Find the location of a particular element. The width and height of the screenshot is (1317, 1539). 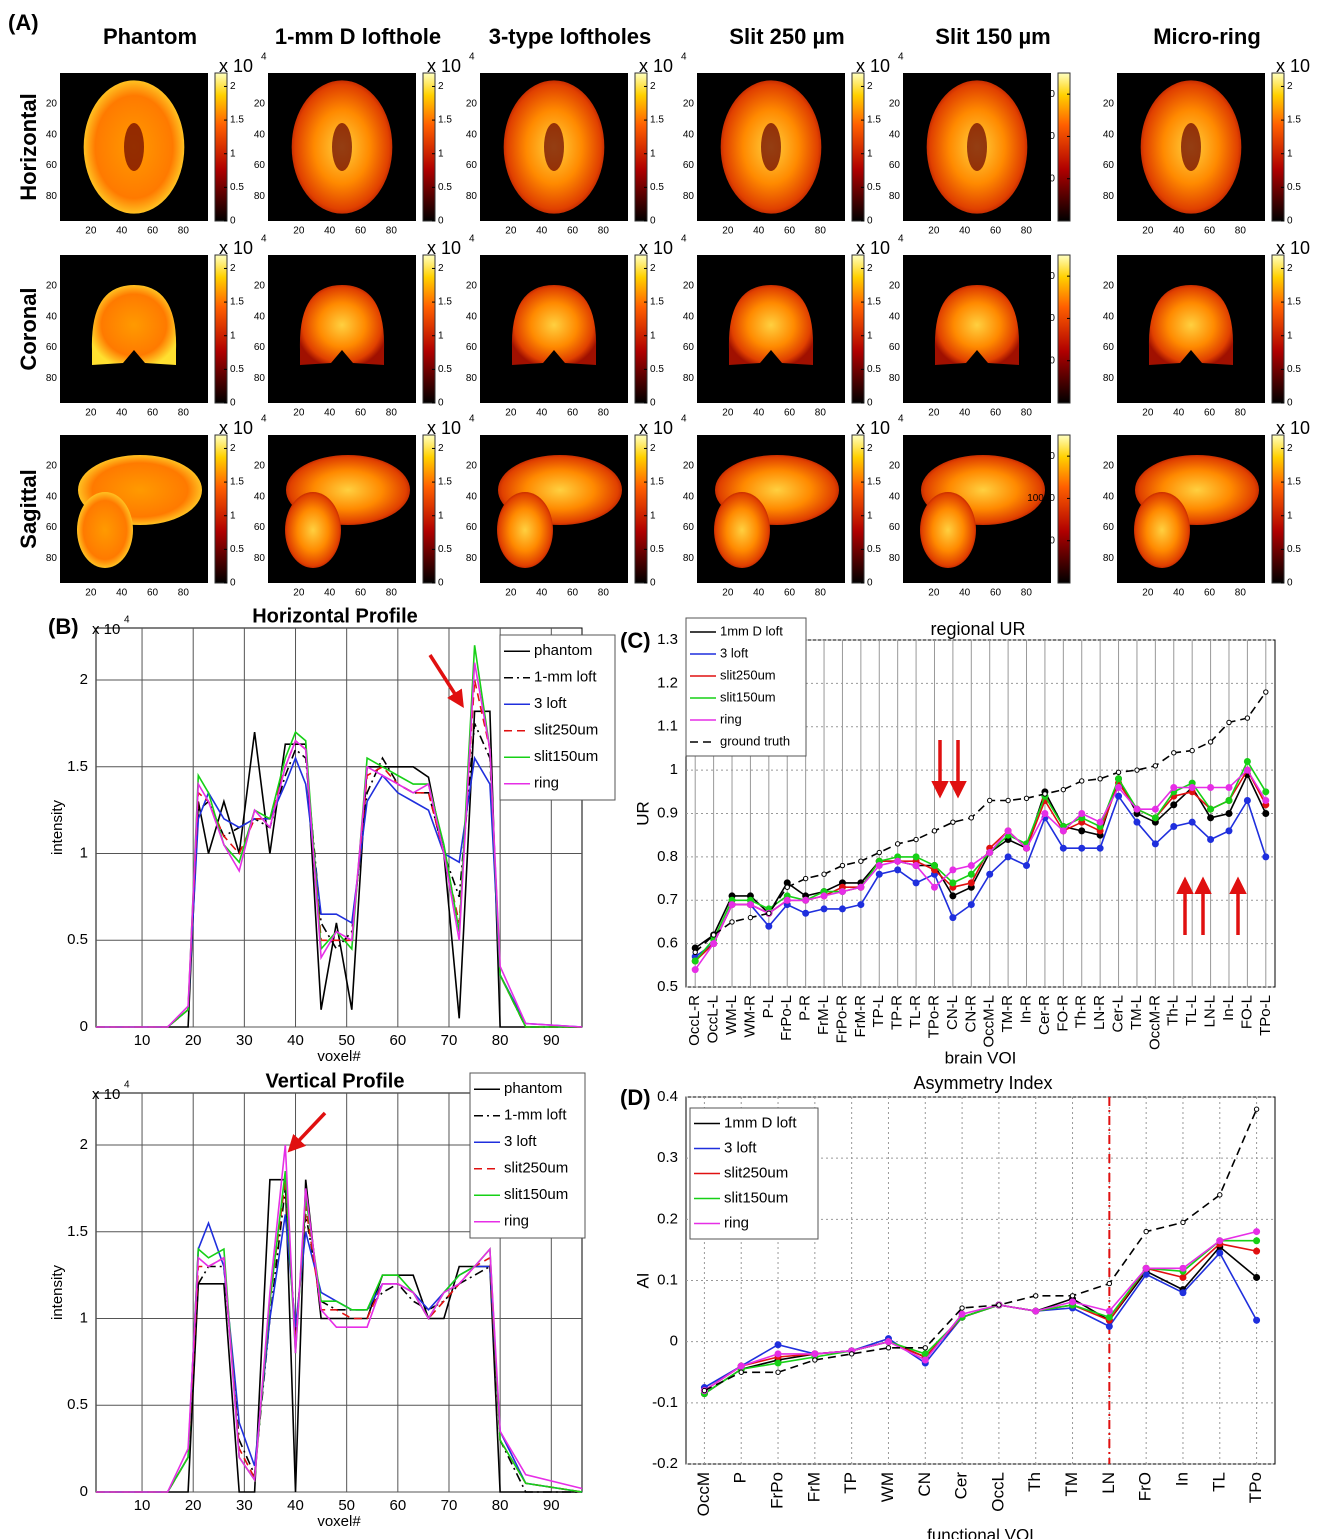

y-tick-label: -0.1 is located at coordinates (665, 1402).